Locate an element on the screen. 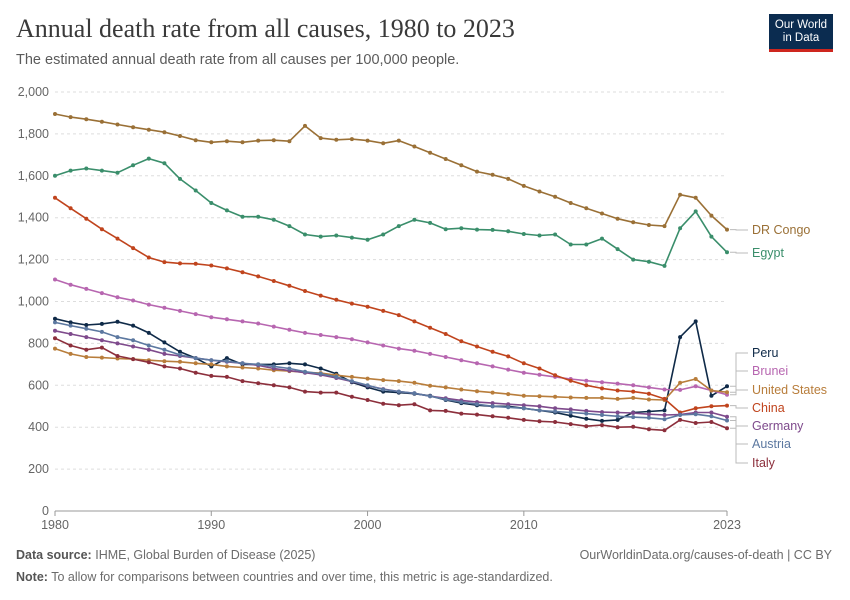 This screenshot has height=600, width=850. series-label: Brunei is located at coordinates (770, 371).